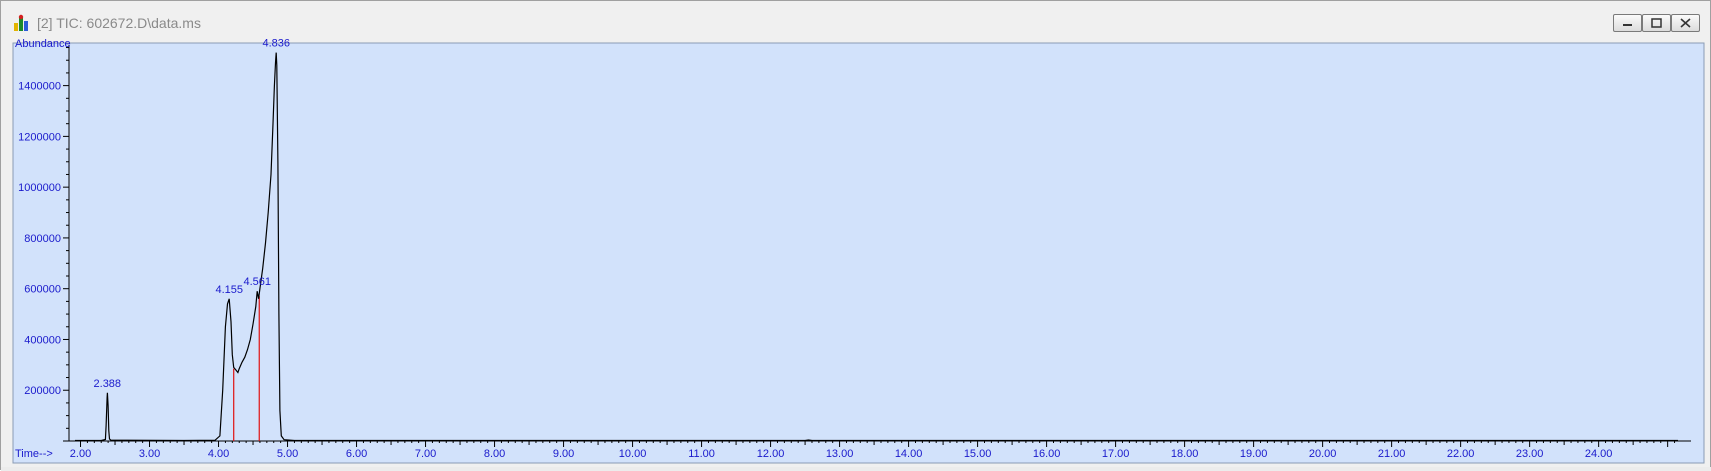  What do you see at coordinates (34, 454) in the screenshot?
I see `x-axis-label: Time-->` at bounding box center [34, 454].